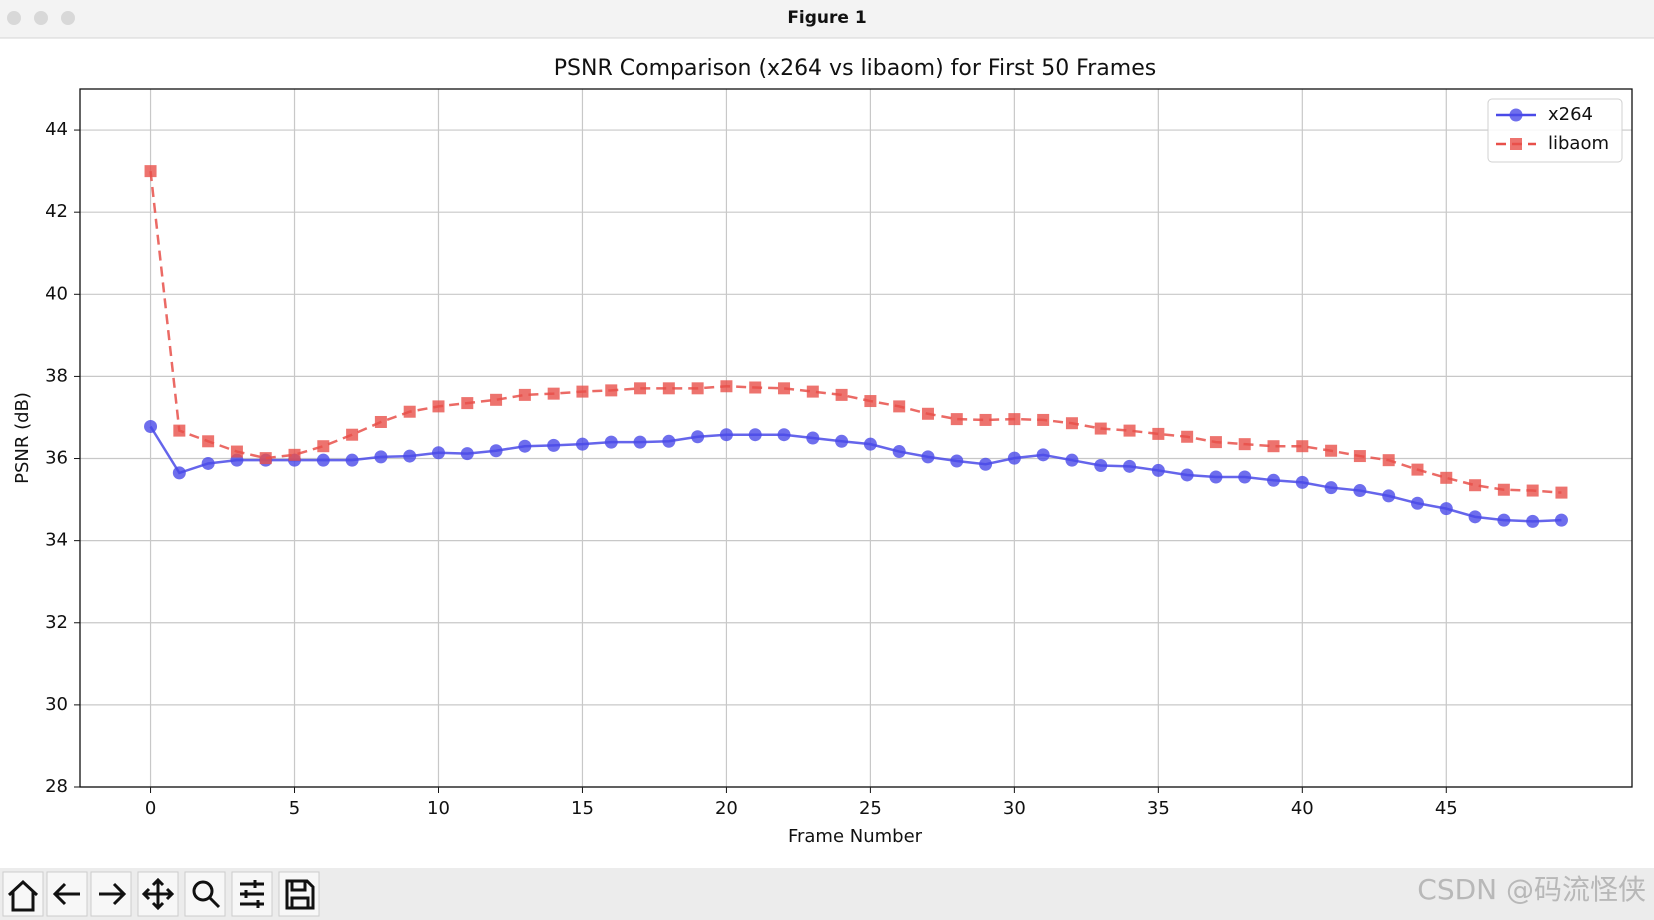  What do you see at coordinates (150, 808) in the screenshot?
I see `x-tick-label: 0` at bounding box center [150, 808].